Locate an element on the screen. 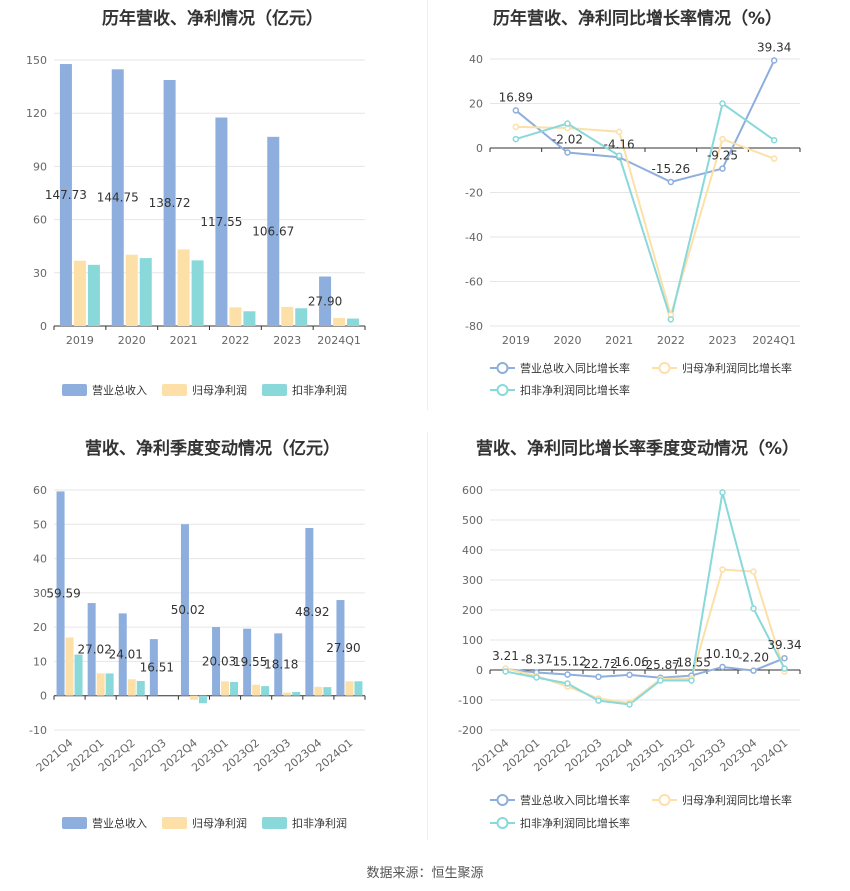 The image size is (850, 891). vertical-separator-top is located at coordinates (427, 205).